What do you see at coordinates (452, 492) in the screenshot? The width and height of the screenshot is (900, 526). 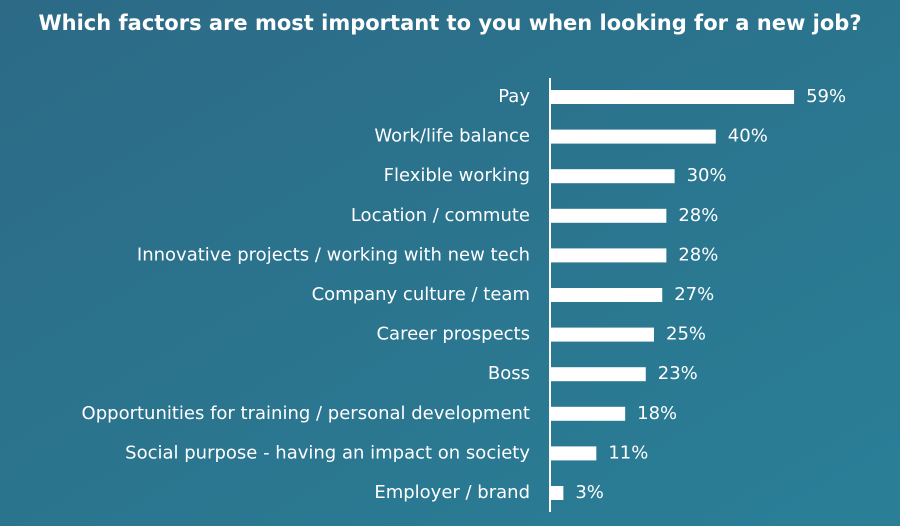 I see `category-label: Employer / brand` at bounding box center [452, 492].